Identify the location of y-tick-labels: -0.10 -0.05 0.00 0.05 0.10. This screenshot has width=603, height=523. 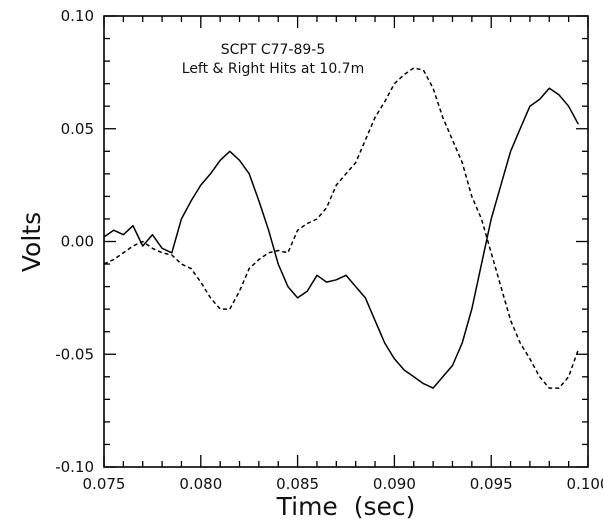
(74, 241).